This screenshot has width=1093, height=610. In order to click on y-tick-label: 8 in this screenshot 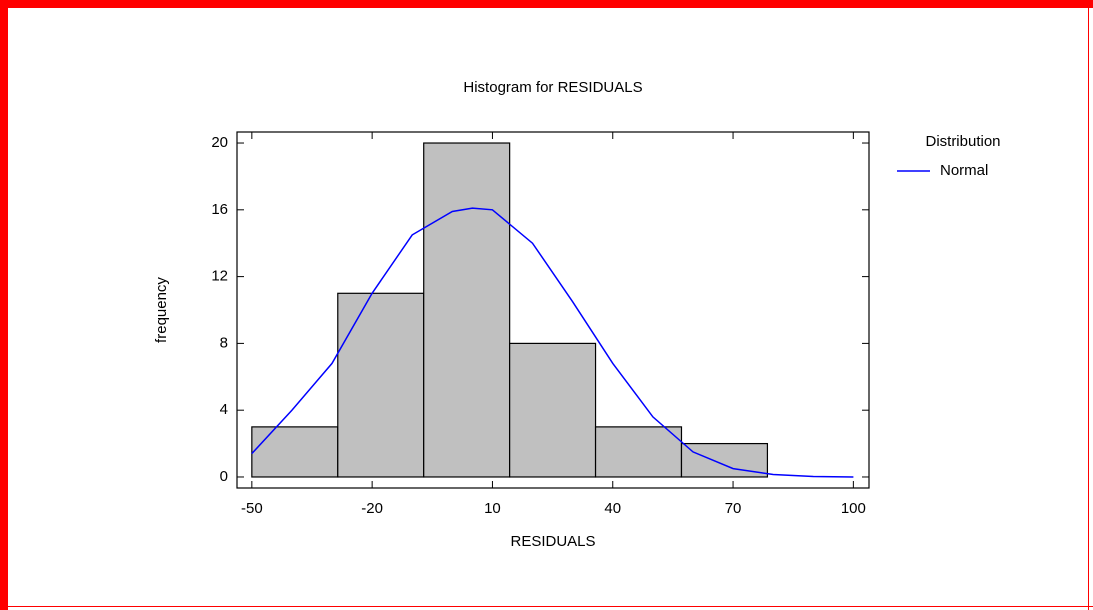, I will do `click(224, 342)`.